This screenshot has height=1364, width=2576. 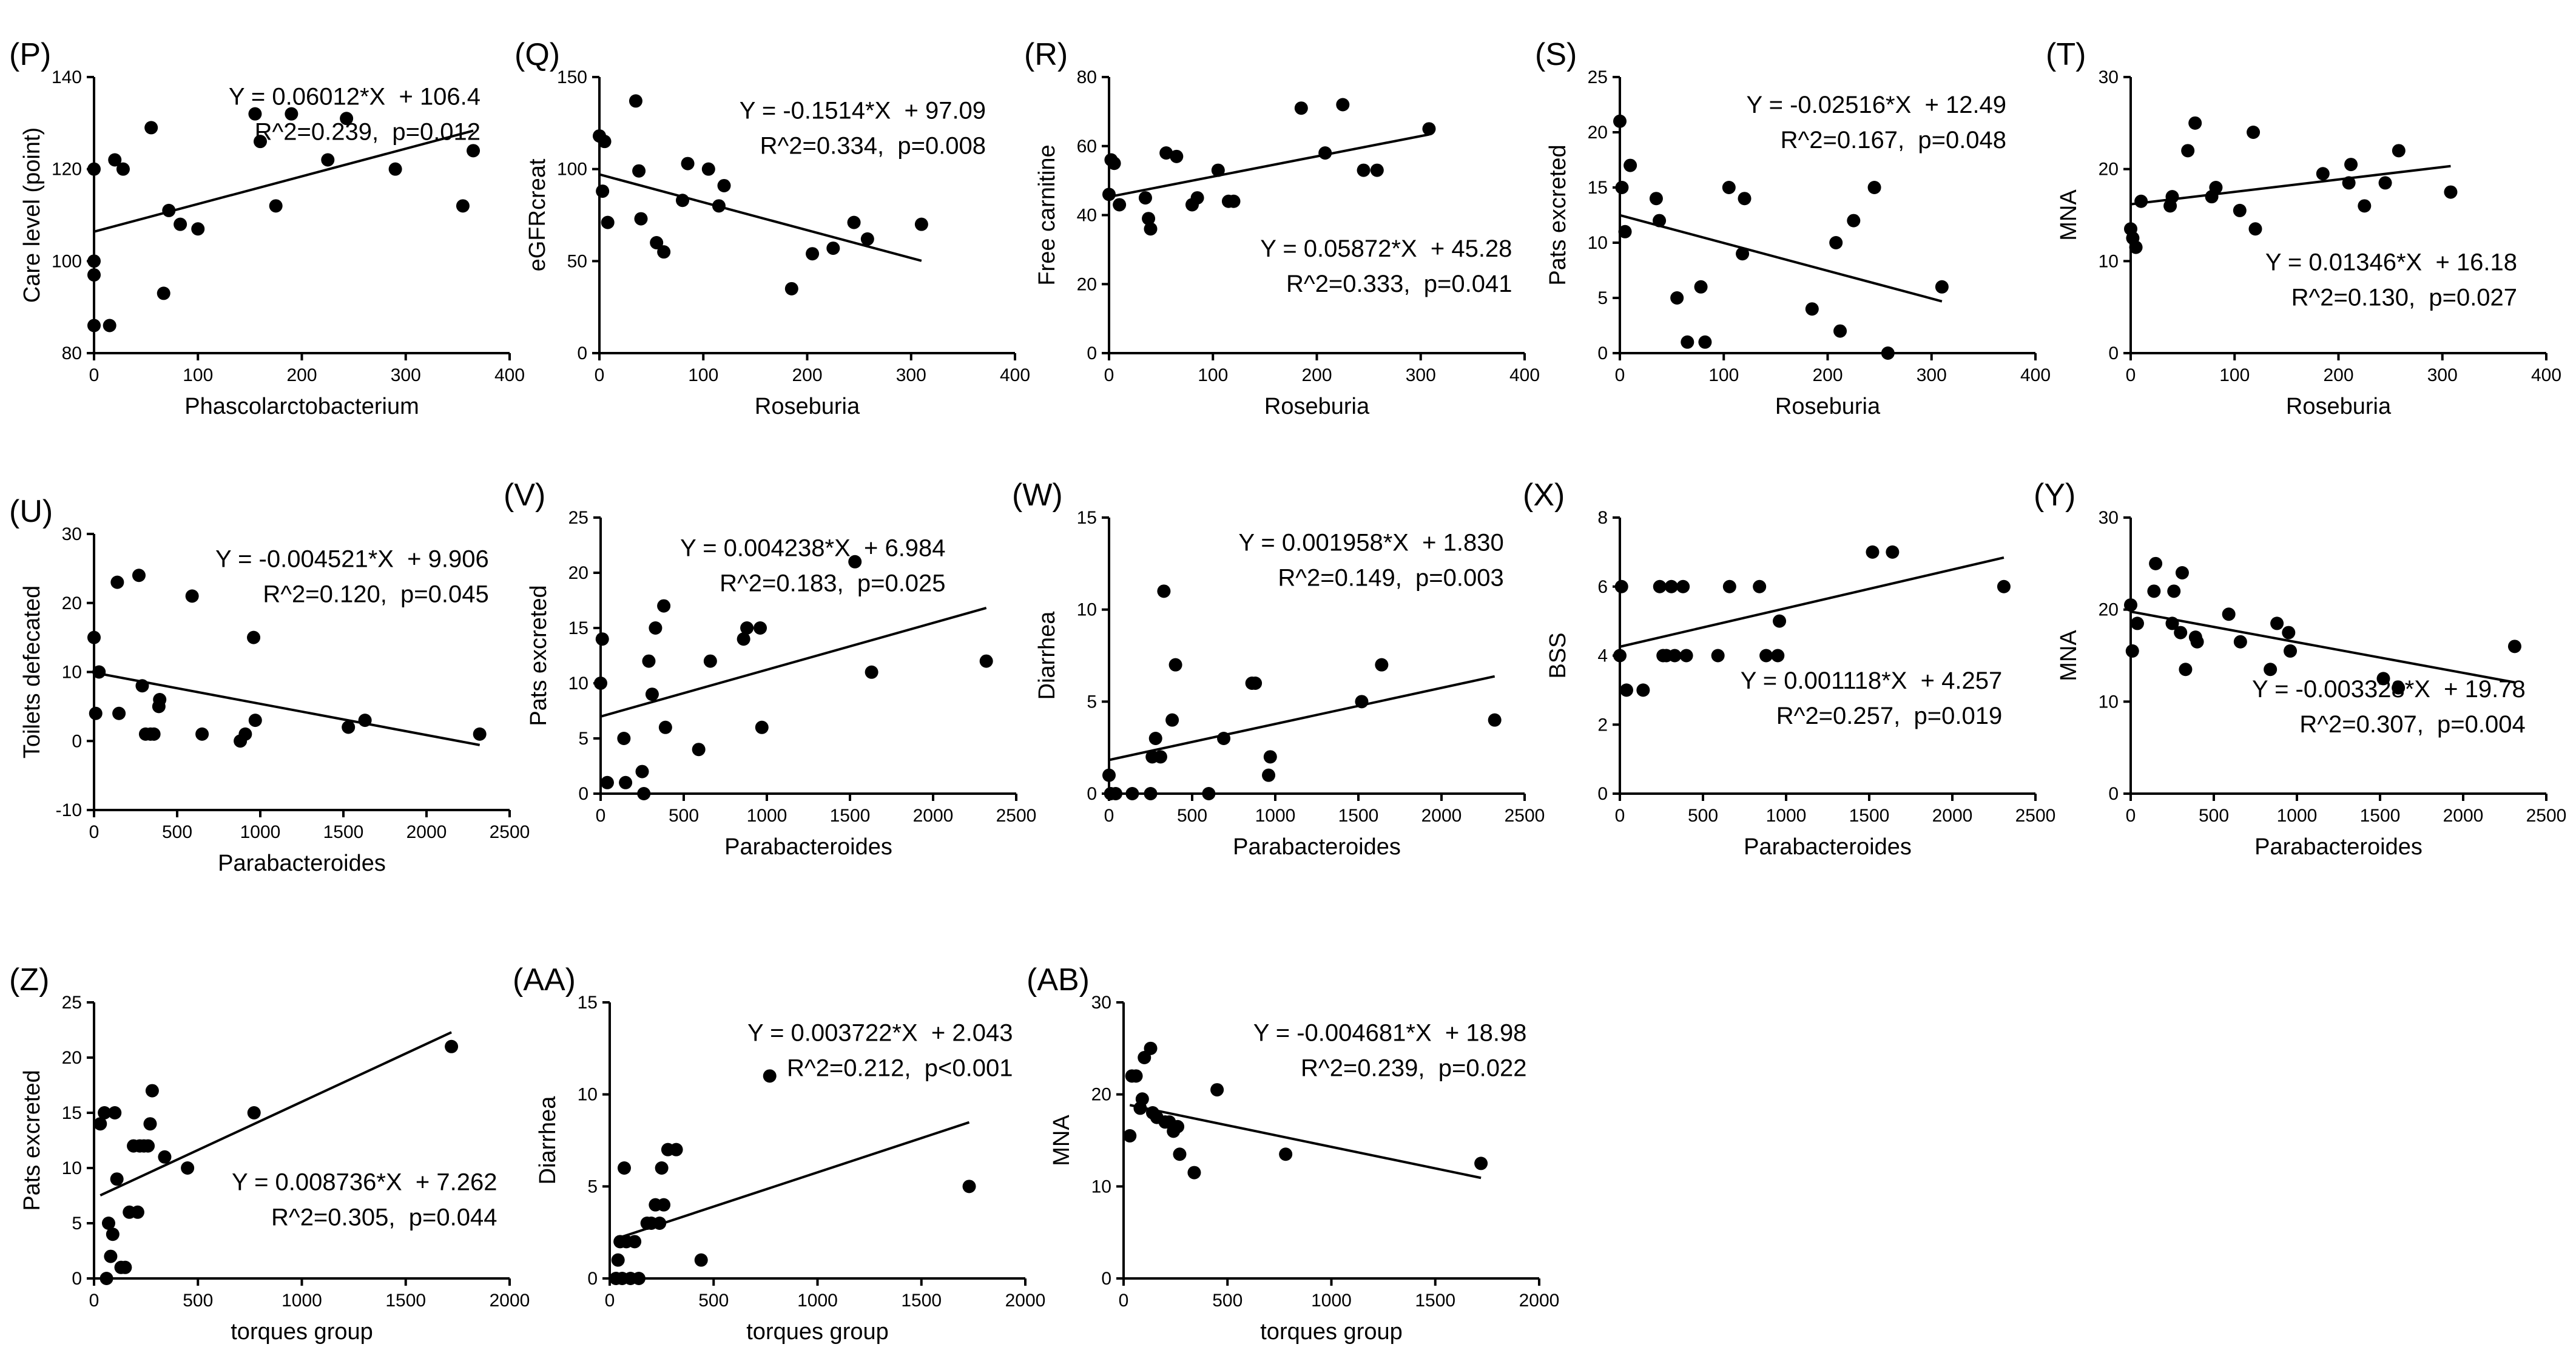 What do you see at coordinates (1058, 980) in the screenshot?
I see `chart-12-panel-label: (AB)` at bounding box center [1058, 980].